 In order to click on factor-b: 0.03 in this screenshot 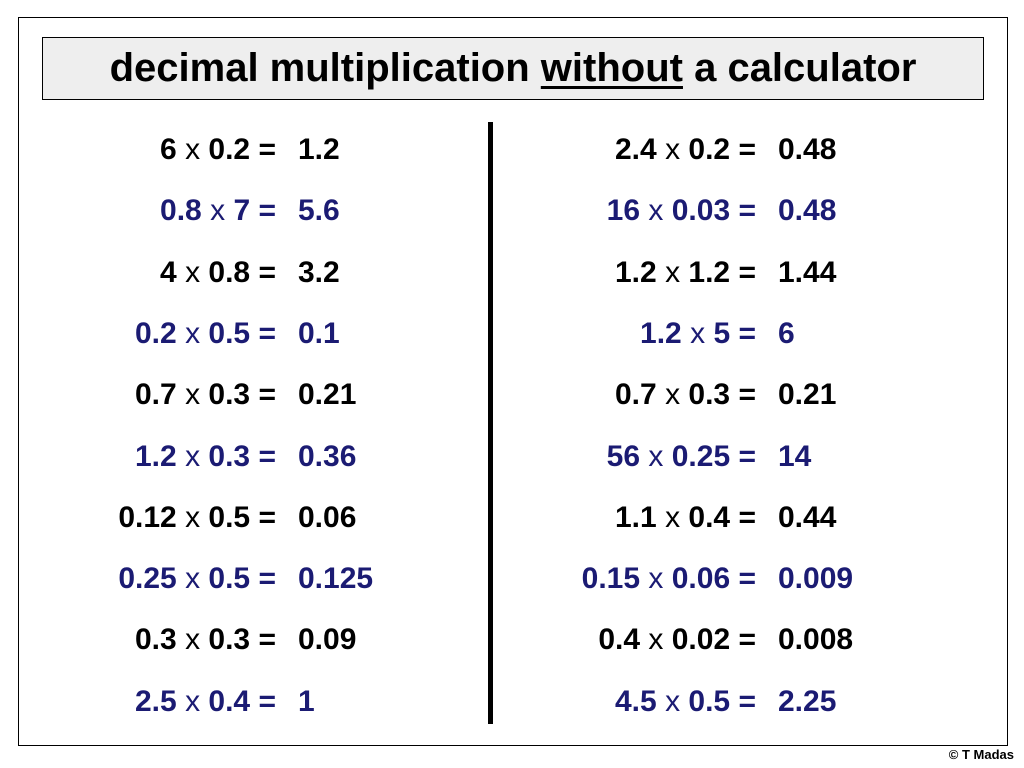, I will do `click(701, 210)`.